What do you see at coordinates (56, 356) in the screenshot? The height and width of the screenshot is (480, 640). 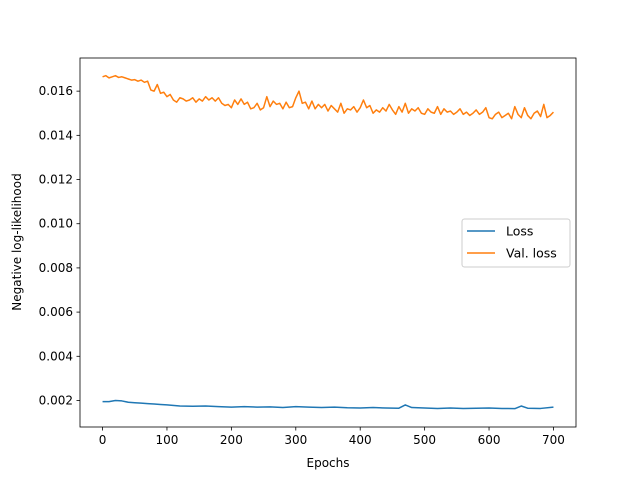 I see `y-tick-label: 0.004` at bounding box center [56, 356].